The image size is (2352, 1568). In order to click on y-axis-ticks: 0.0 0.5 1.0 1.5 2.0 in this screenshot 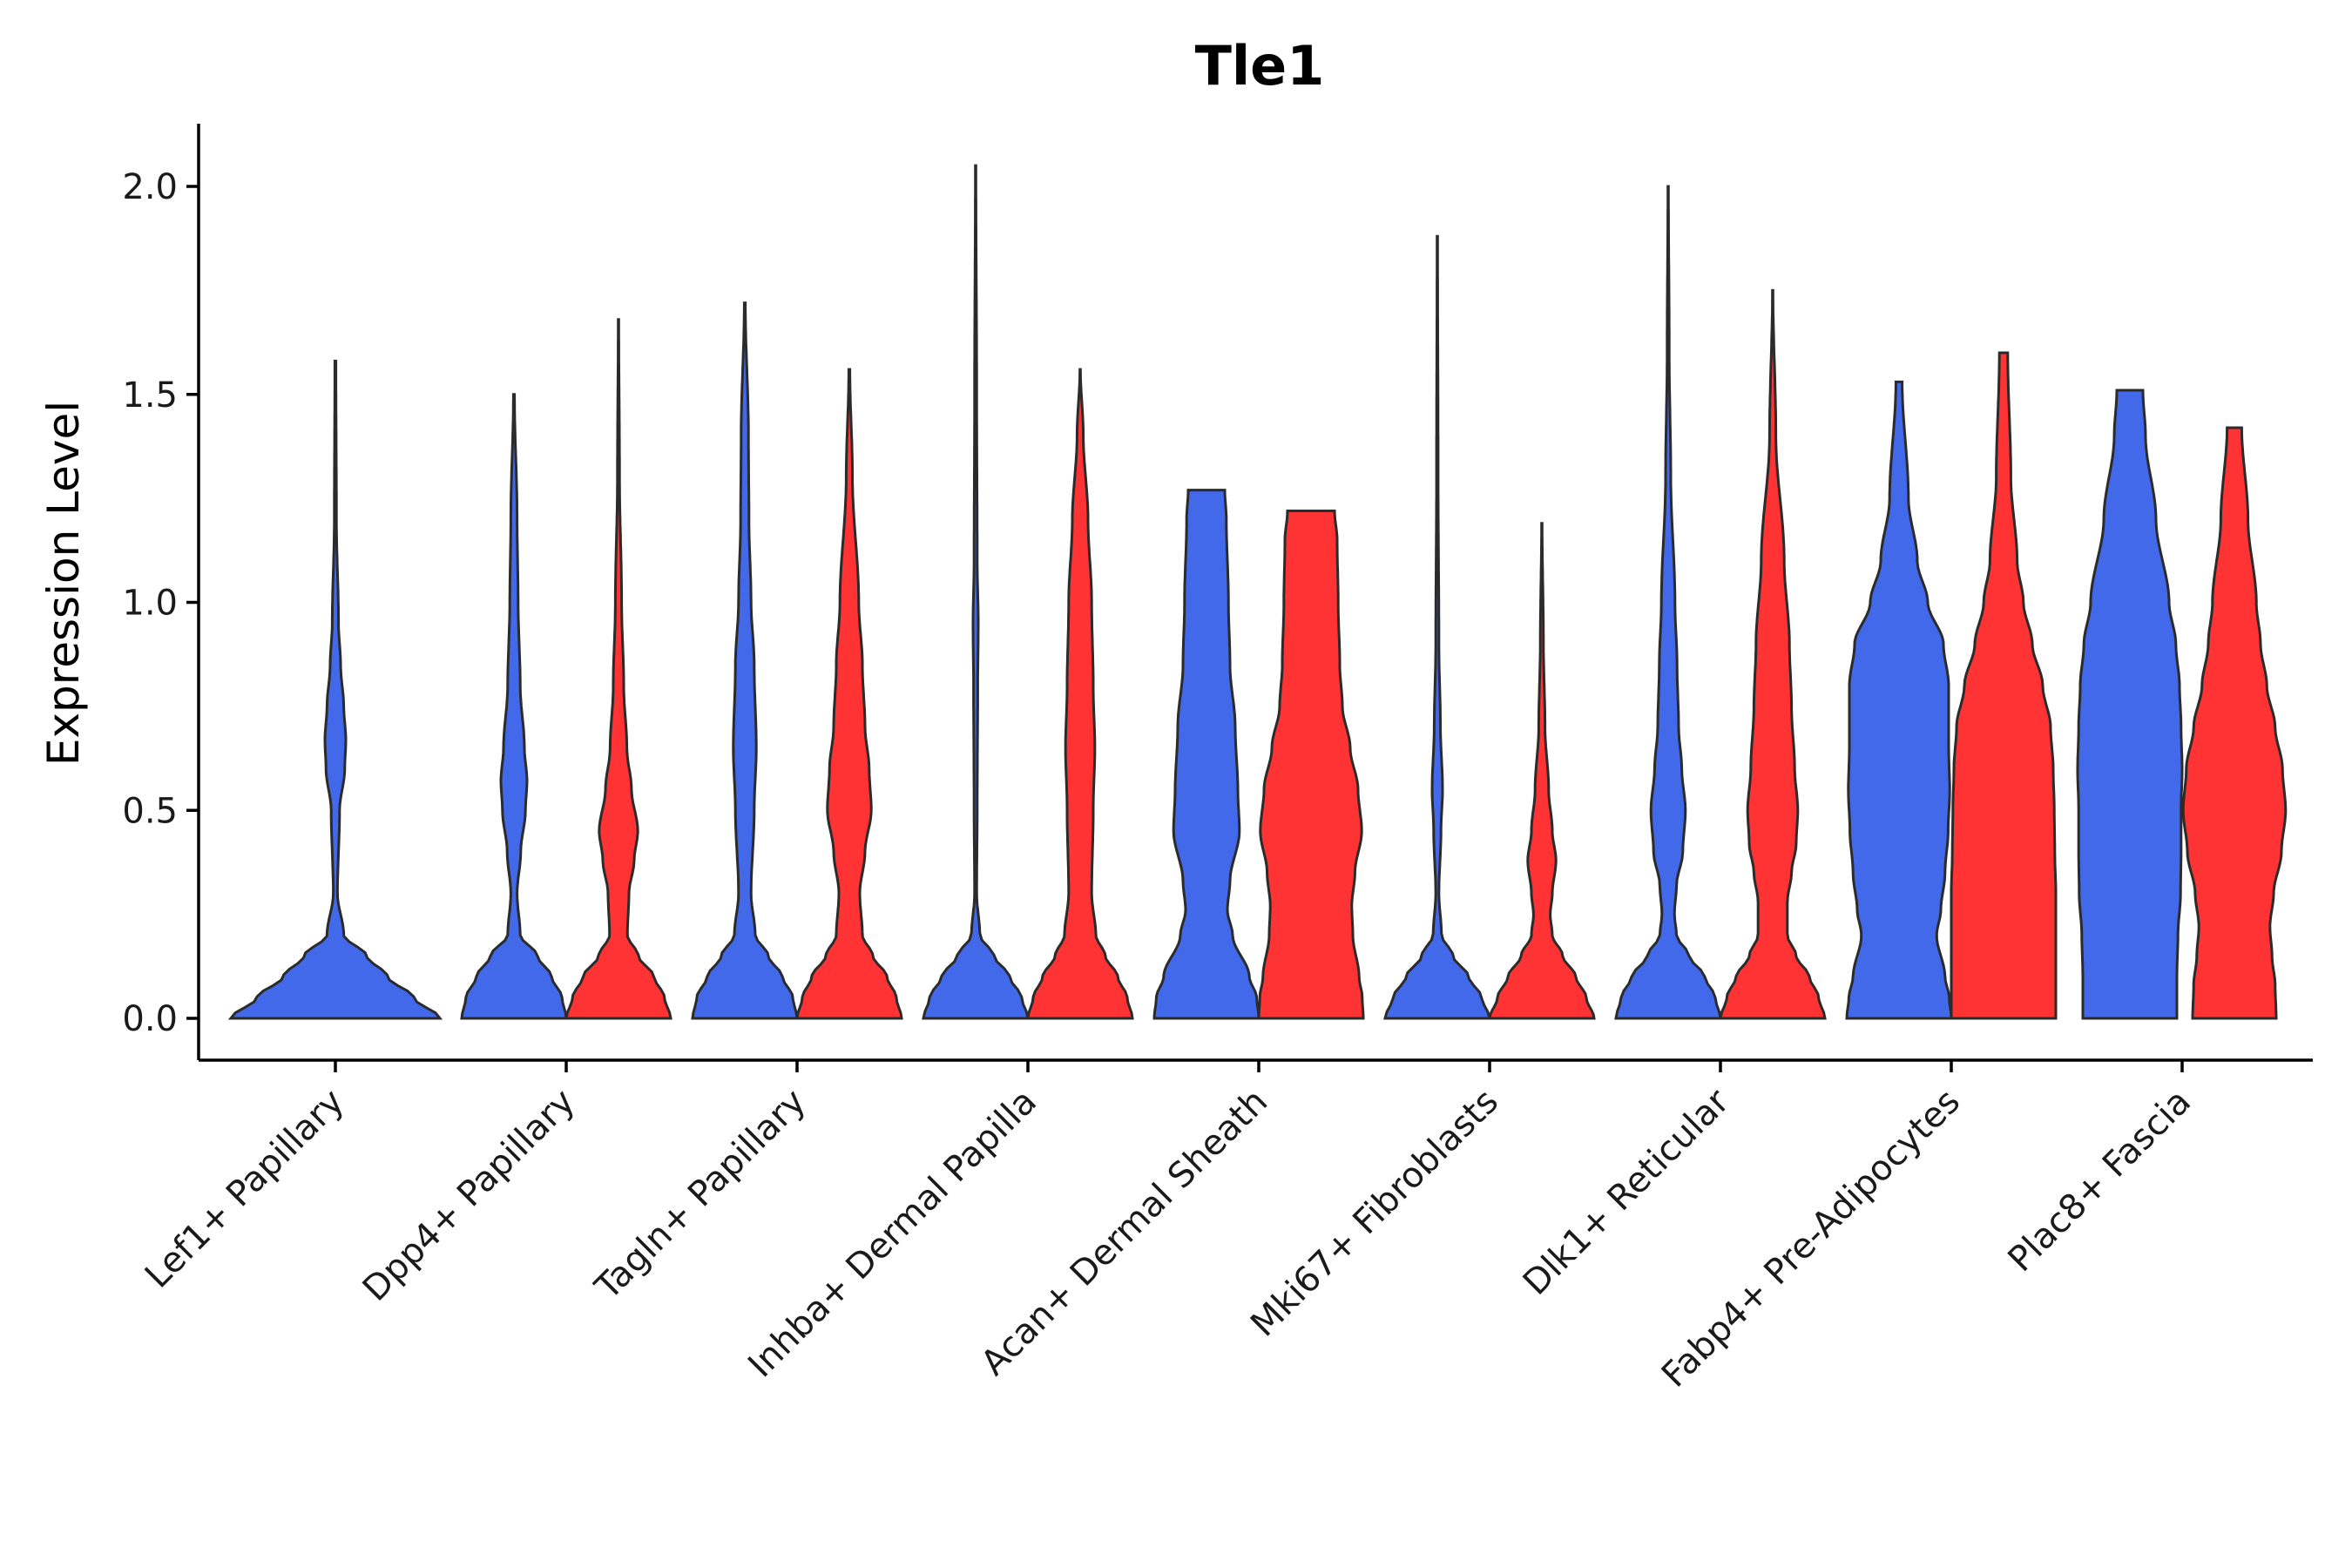, I will do `click(161, 603)`.